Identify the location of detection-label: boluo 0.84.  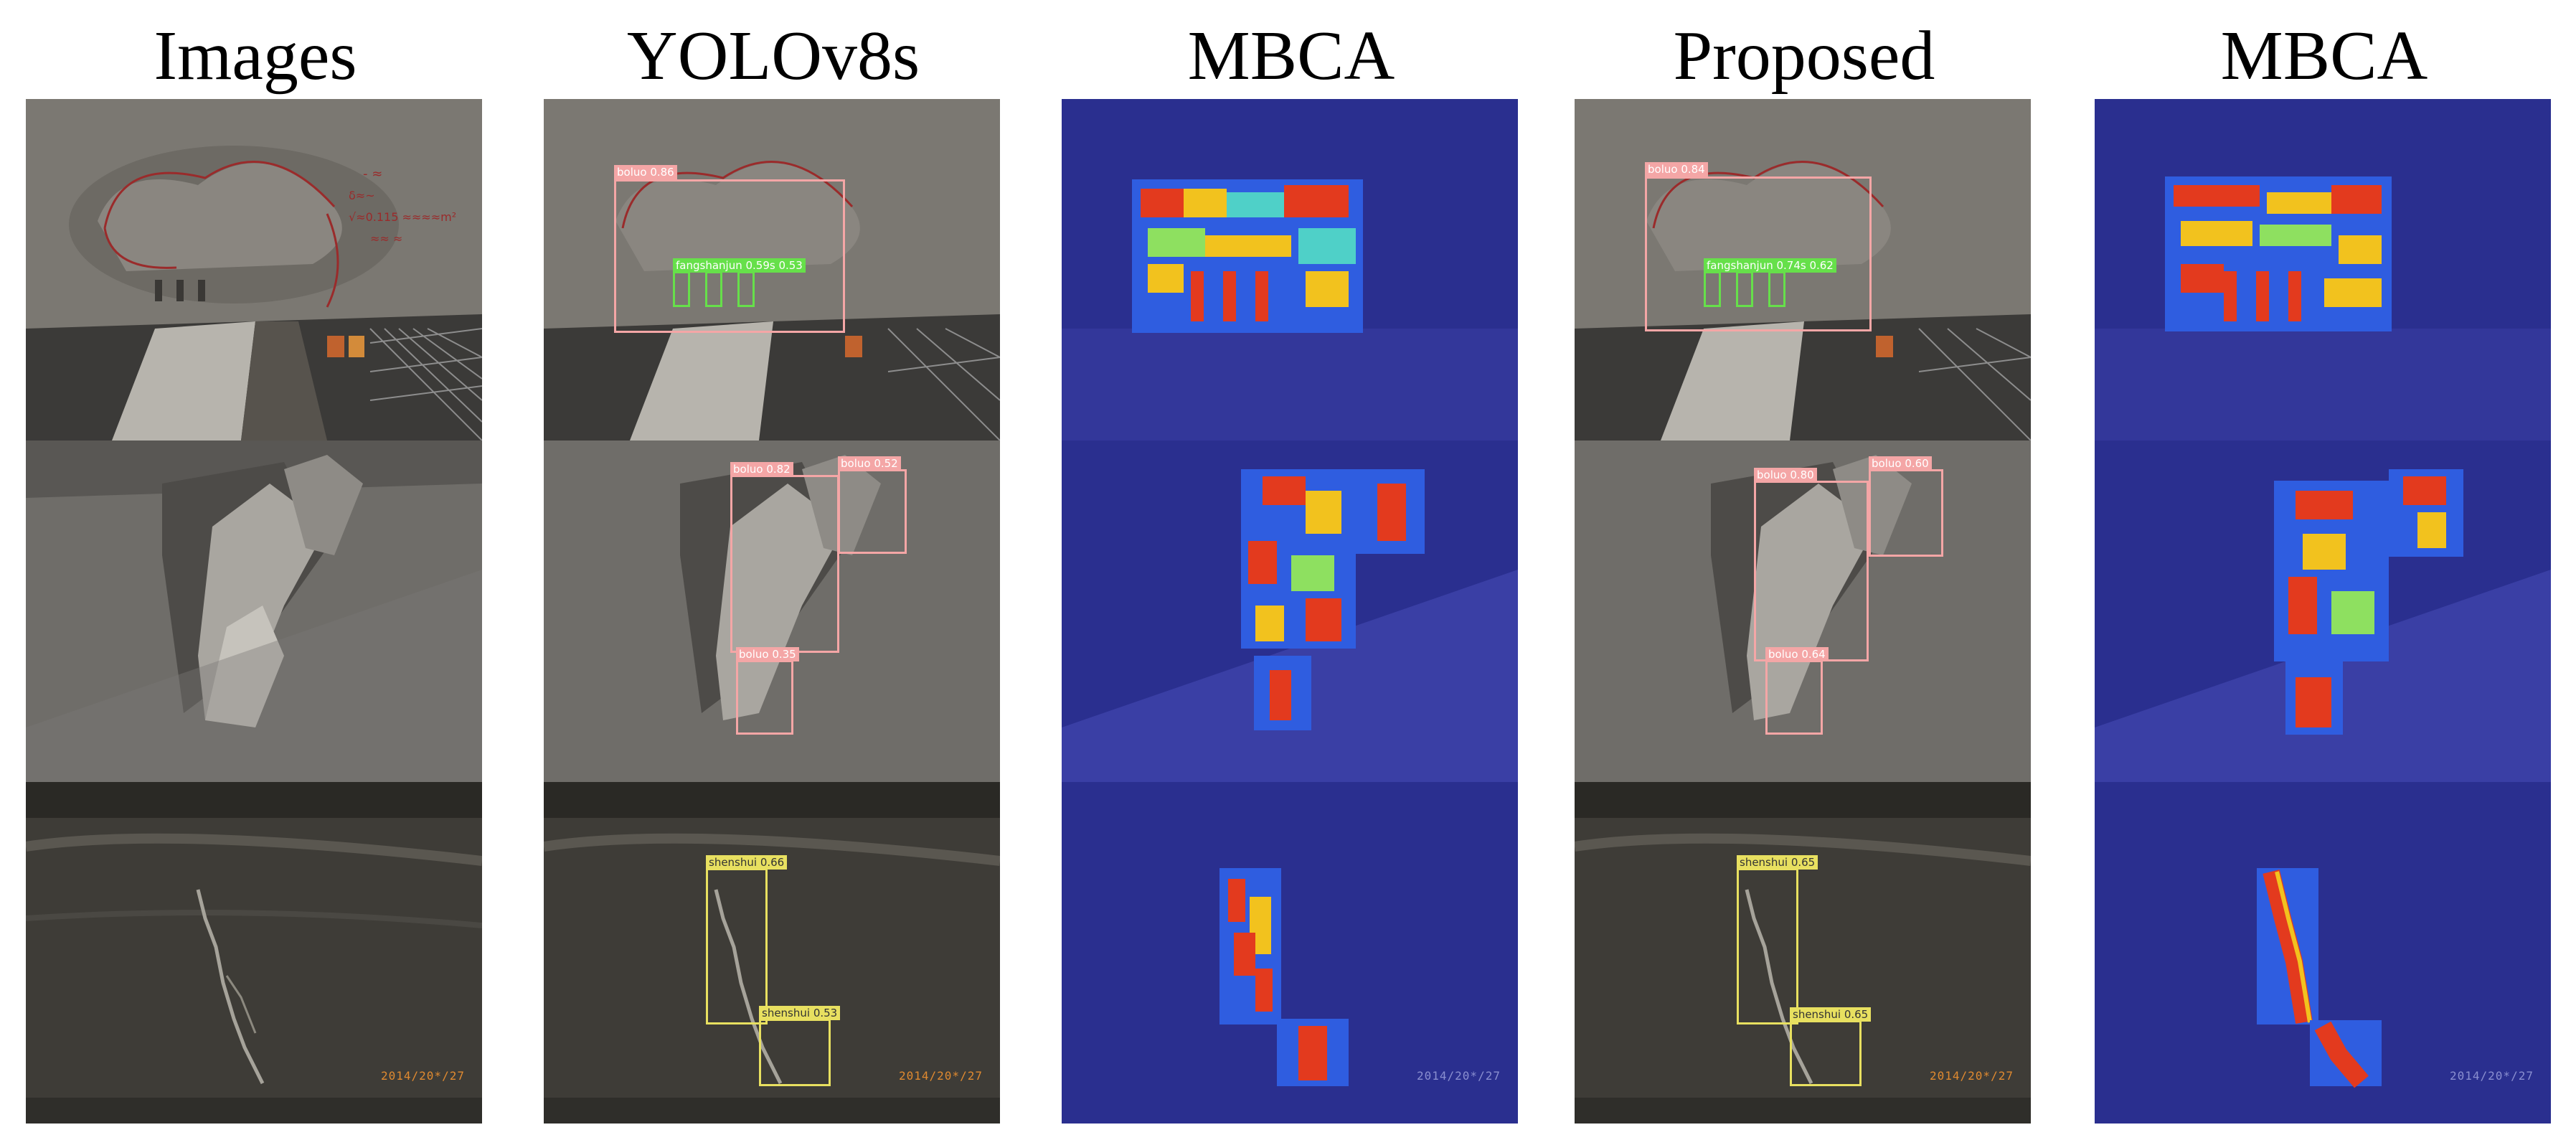
(1676, 169).